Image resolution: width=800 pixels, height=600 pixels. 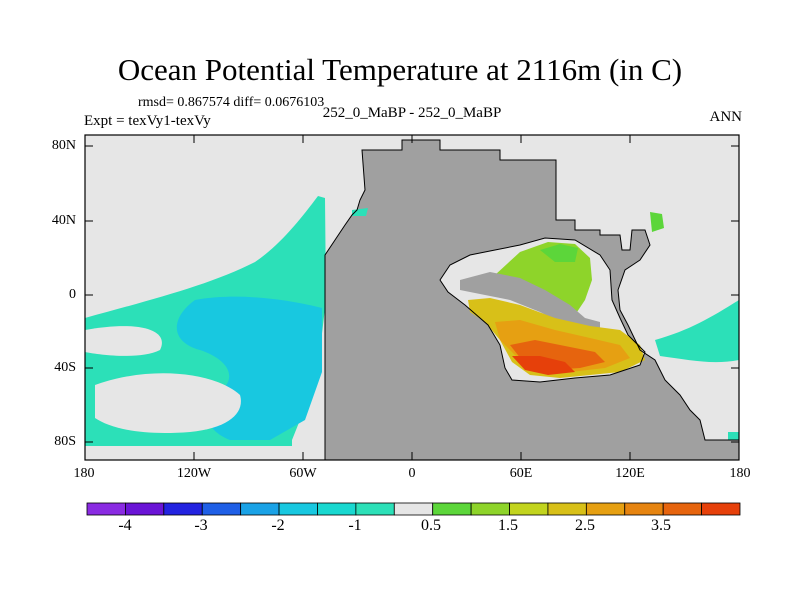 What do you see at coordinates (521, 473) in the screenshot?
I see `x-tick-label: 60E` at bounding box center [521, 473].